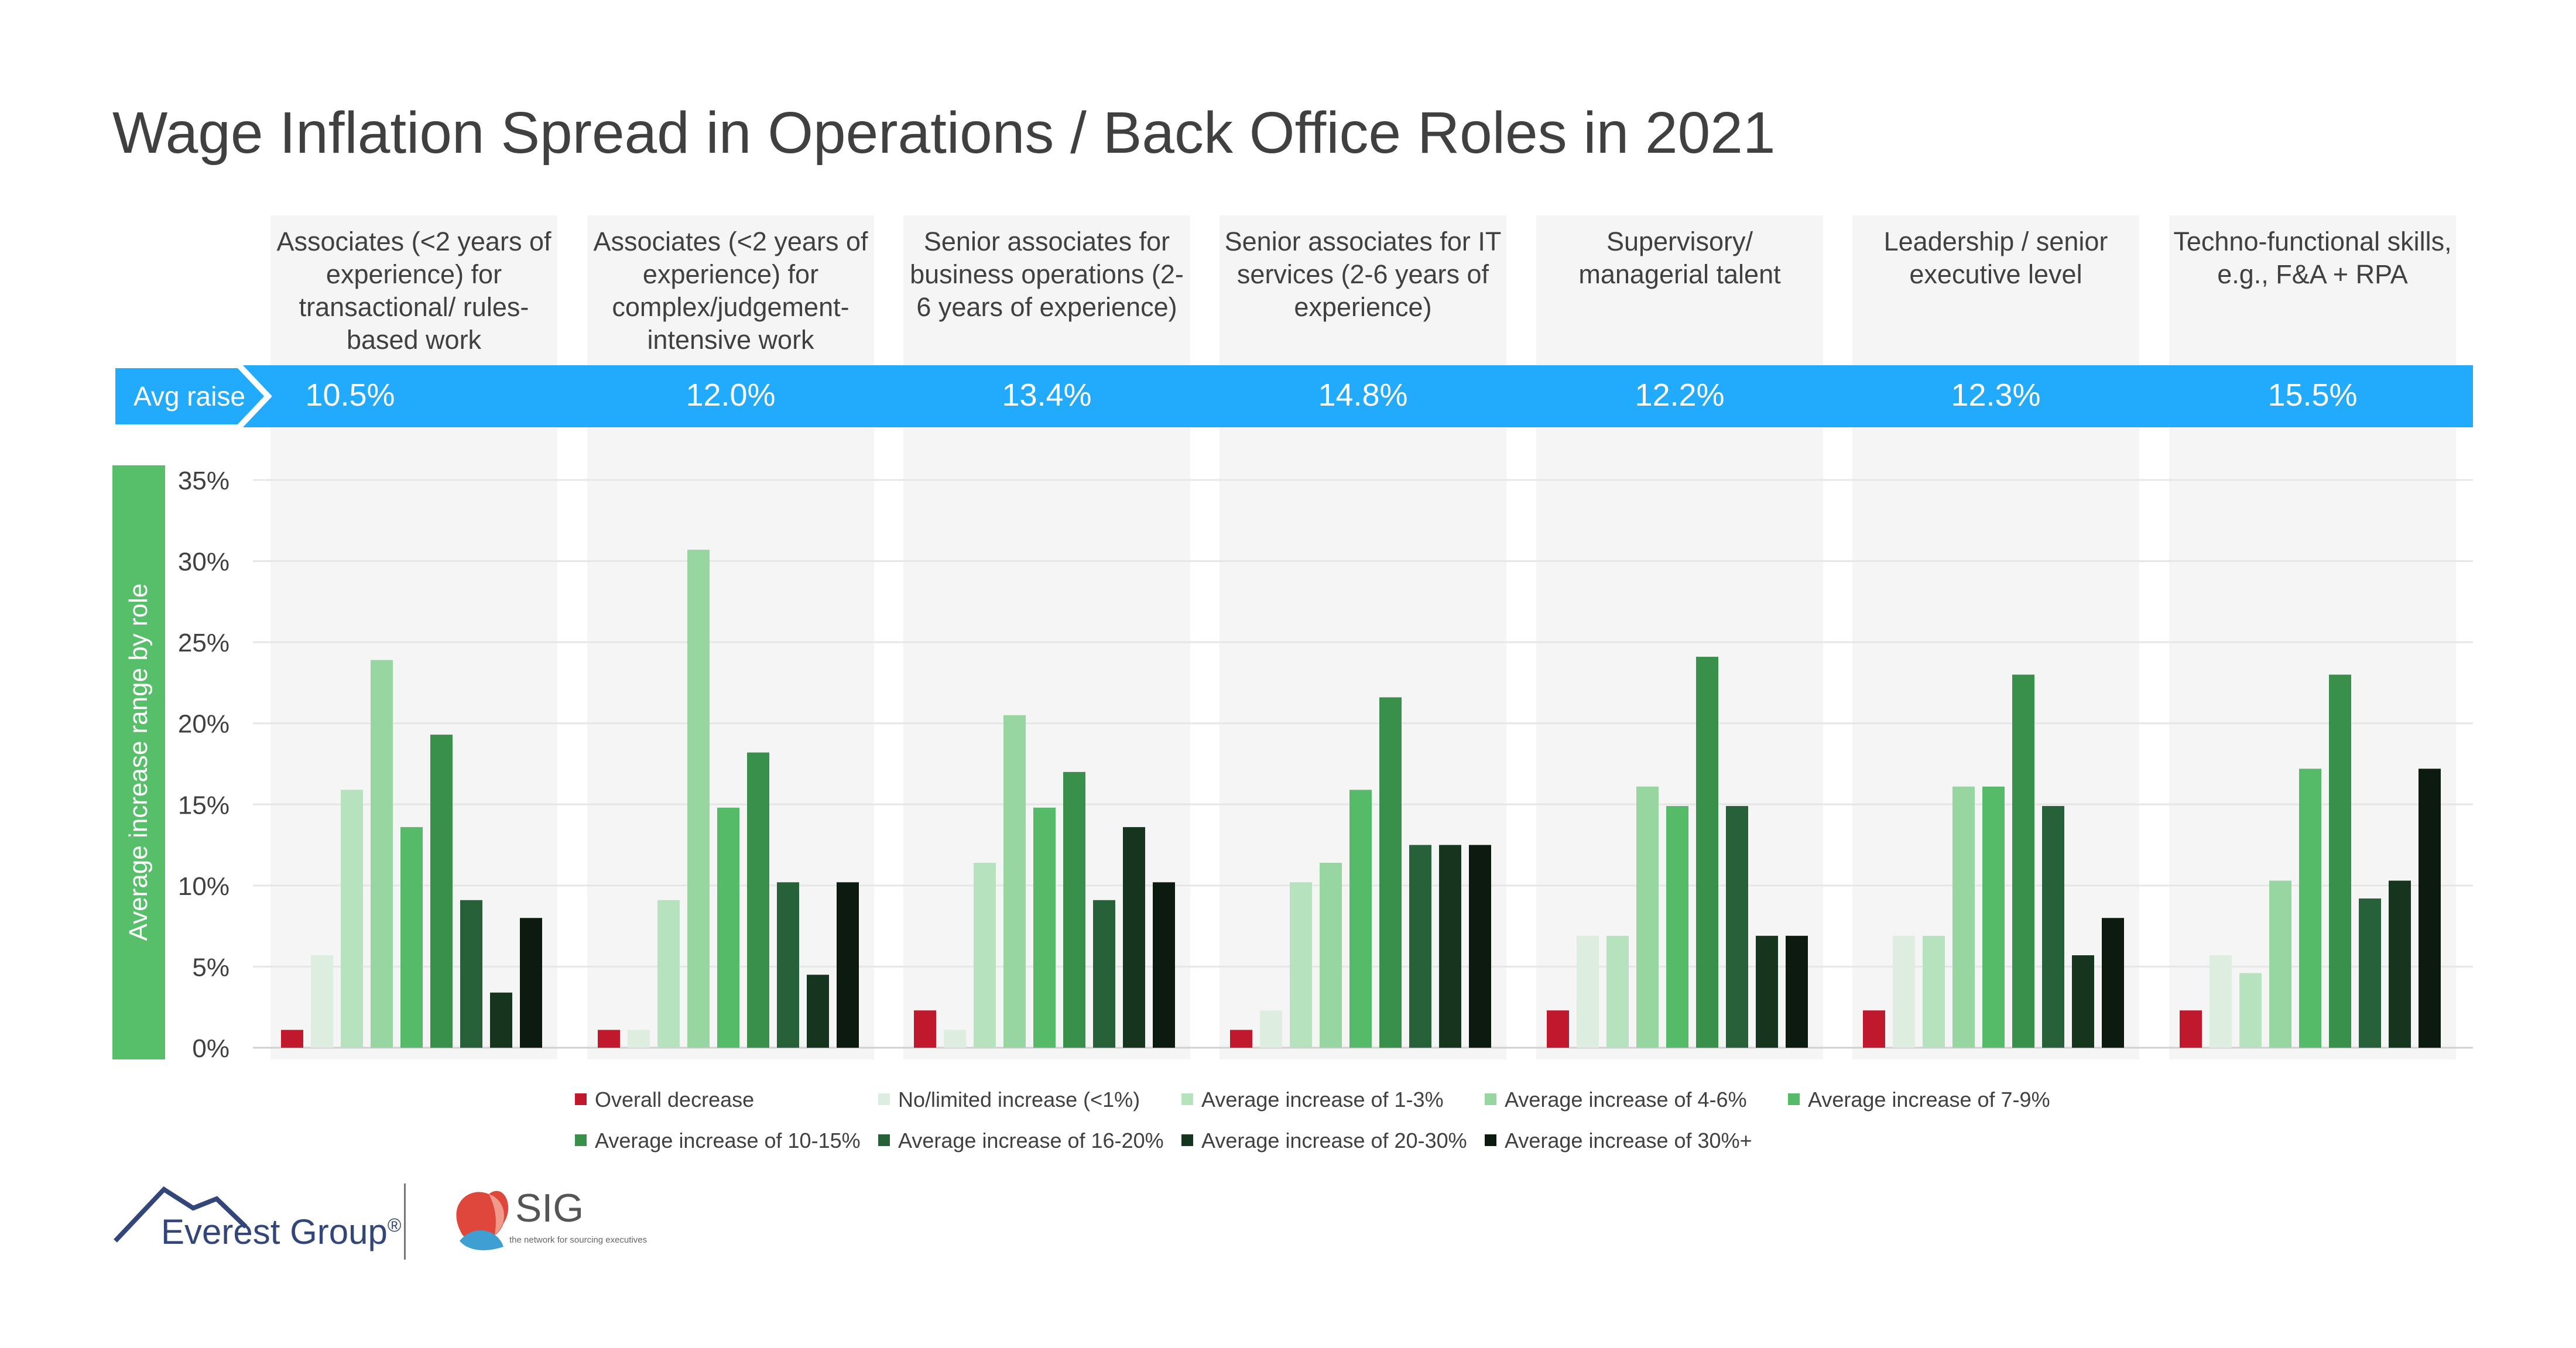 The height and width of the screenshot is (1348, 2576). I want to click on avg-raise-label: Avg raise, so click(189, 396).